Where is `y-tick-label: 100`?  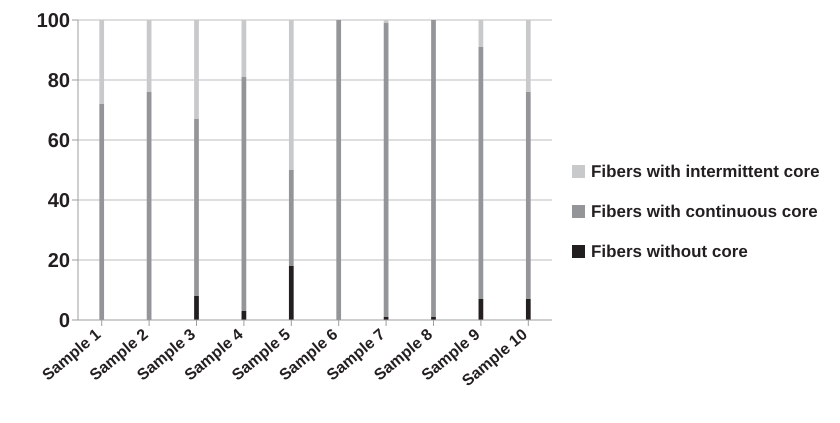
y-tick-label: 100 is located at coordinates (53, 21).